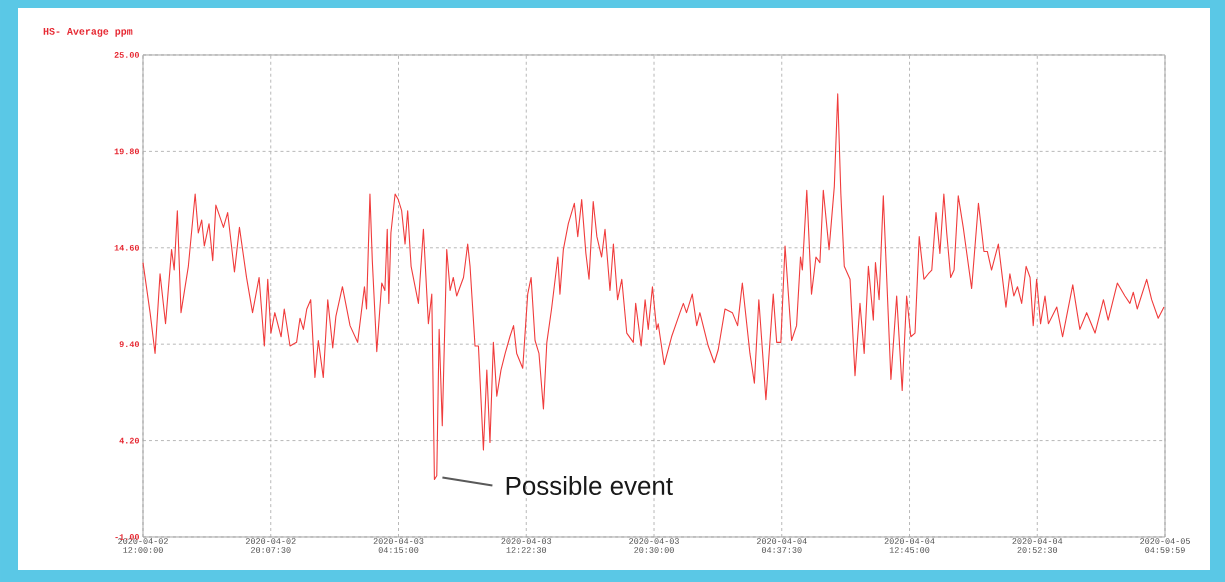 Image resolution: width=1225 pixels, height=582 pixels. What do you see at coordinates (589, 486) in the screenshot?
I see `annotation: Possible event` at bounding box center [589, 486].